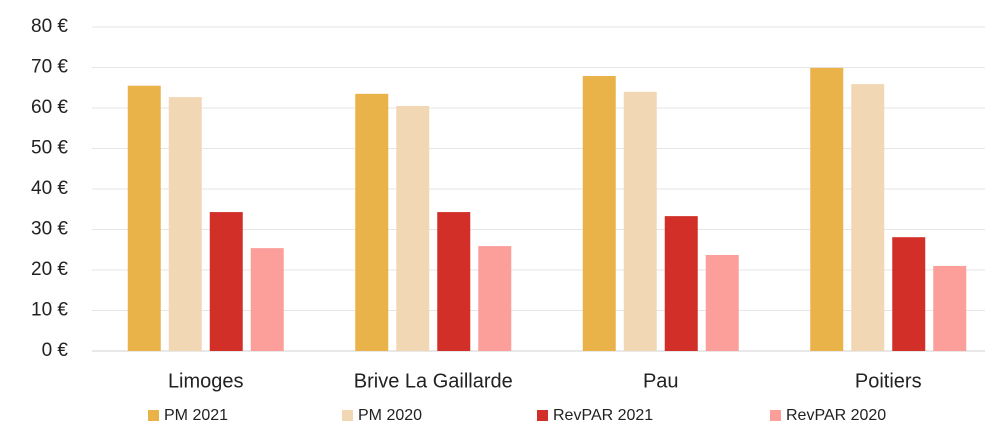  What do you see at coordinates (390, 415) in the screenshot?
I see `legend-label: PM 2020` at bounding box center [390, 415].